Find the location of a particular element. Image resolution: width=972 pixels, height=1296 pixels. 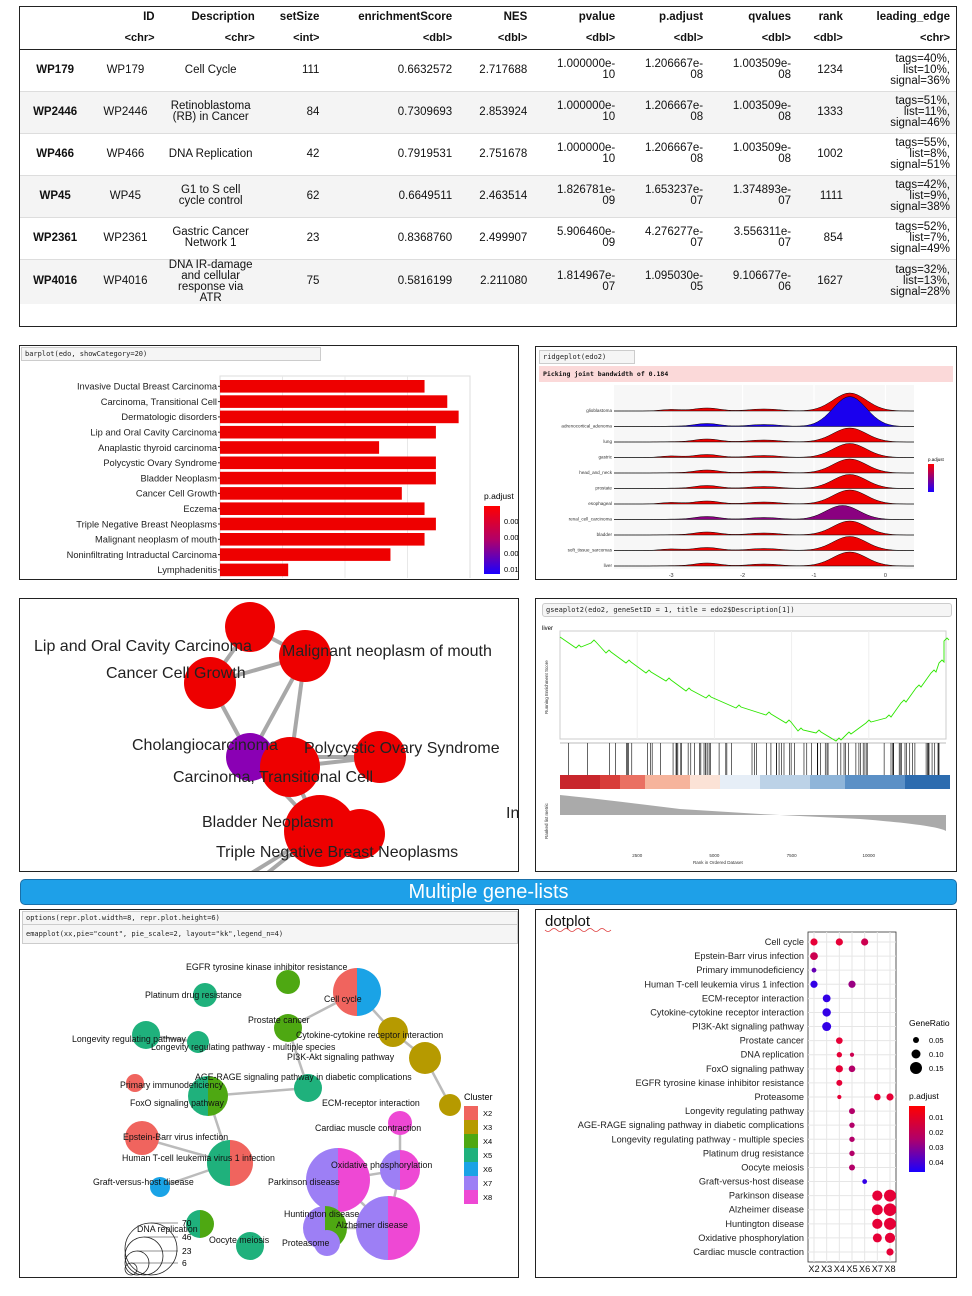

y-tick-label: Cardiac muscle contraction is located at coordinates (748, 1252).